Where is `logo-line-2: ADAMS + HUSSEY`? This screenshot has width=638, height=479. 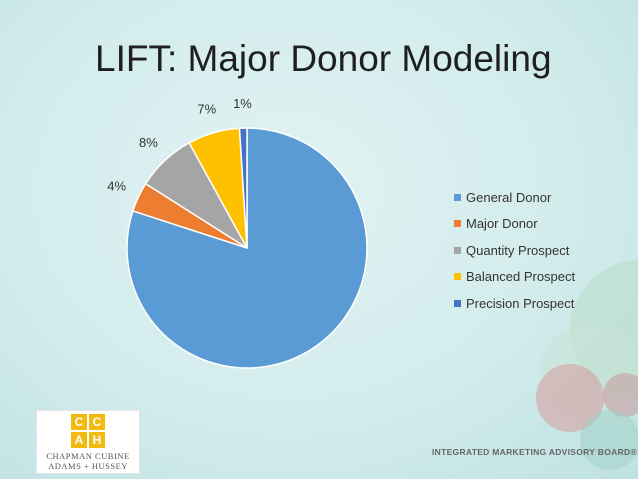
logo-line-2: ADAMS + HUSSEY is located at coordinates (88, 466).